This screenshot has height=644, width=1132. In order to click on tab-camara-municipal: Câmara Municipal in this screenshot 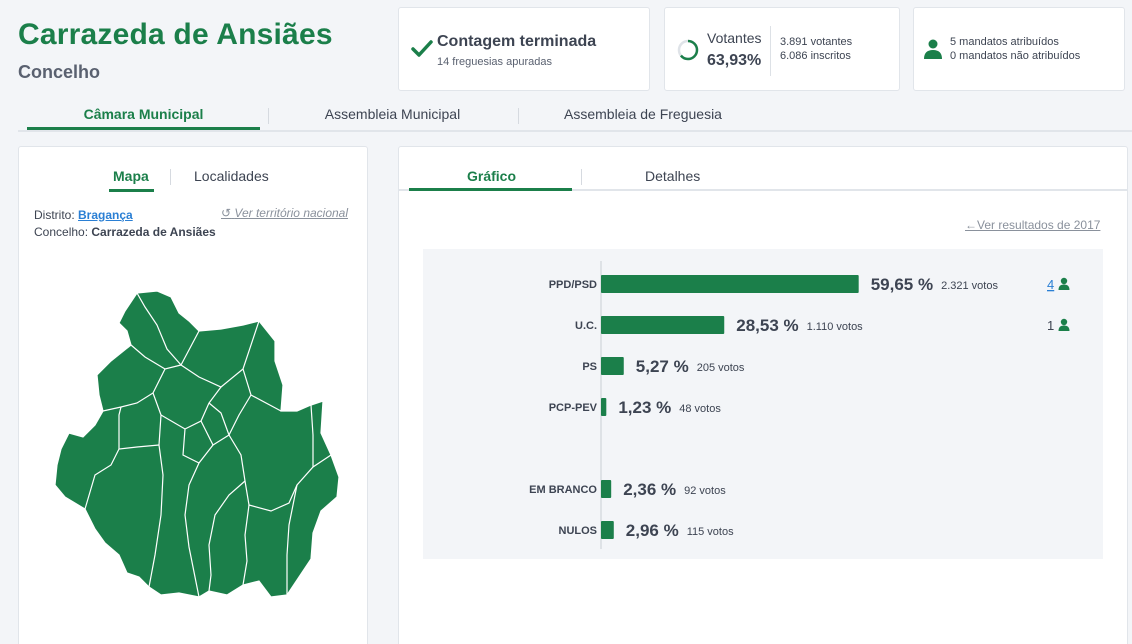, I will do `click(143, 114)`.